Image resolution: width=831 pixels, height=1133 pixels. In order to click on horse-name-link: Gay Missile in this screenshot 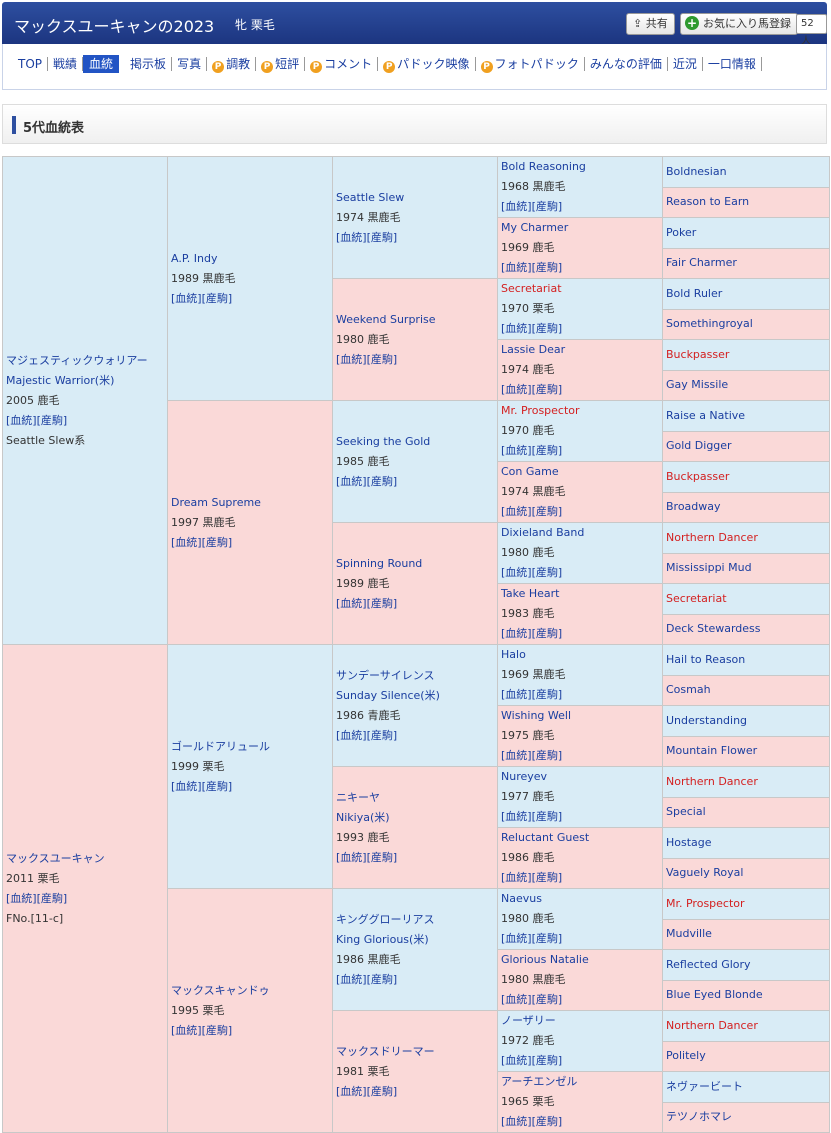, I will do `click(697, 385)`.